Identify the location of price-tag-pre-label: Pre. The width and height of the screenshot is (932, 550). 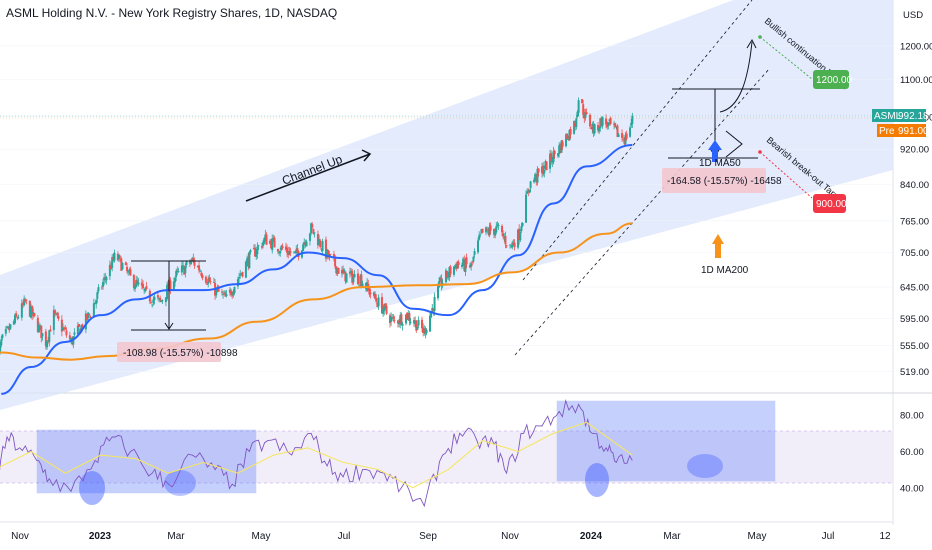
(887, 131).